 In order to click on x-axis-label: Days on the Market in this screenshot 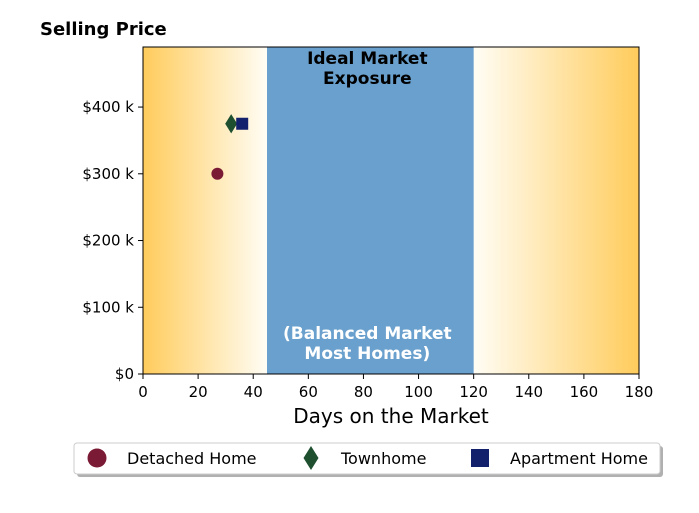, I will do `click(391, 416)`.